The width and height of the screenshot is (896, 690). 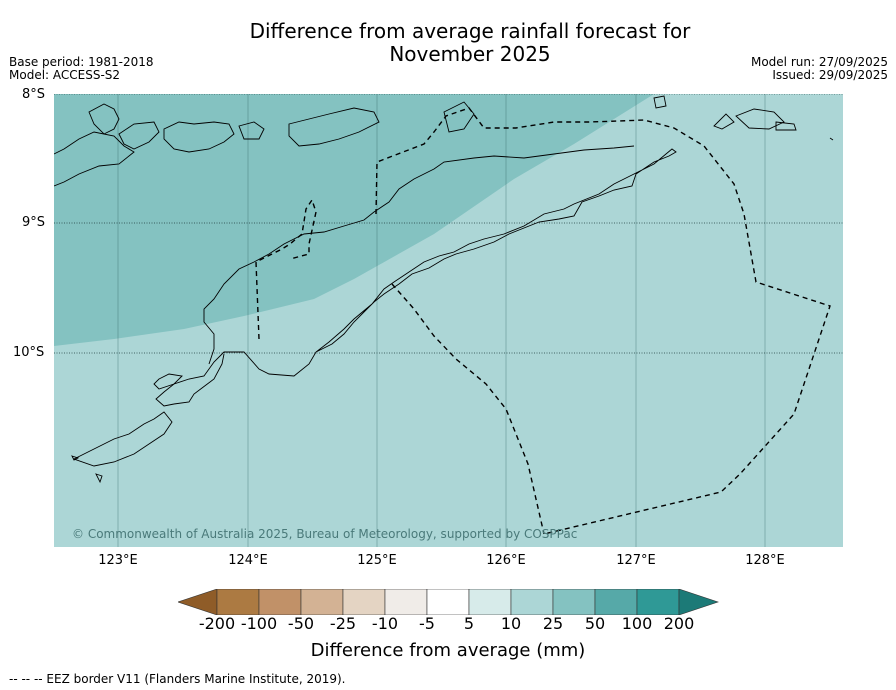 I want to click on colorbar, so click(x=448, y=602).